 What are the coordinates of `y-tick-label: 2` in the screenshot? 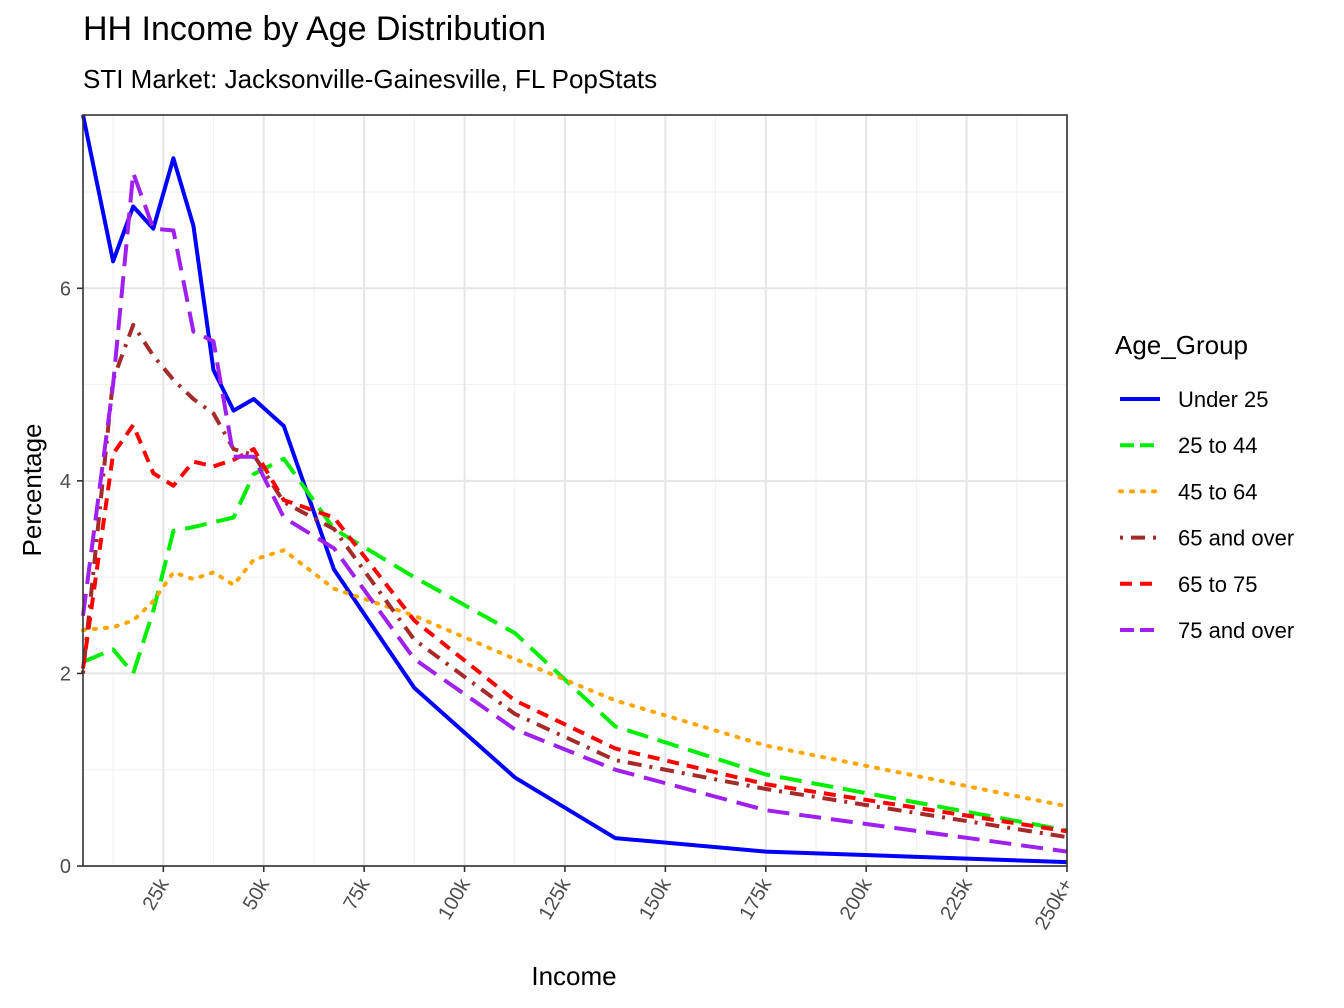 It's located at (65, 674).